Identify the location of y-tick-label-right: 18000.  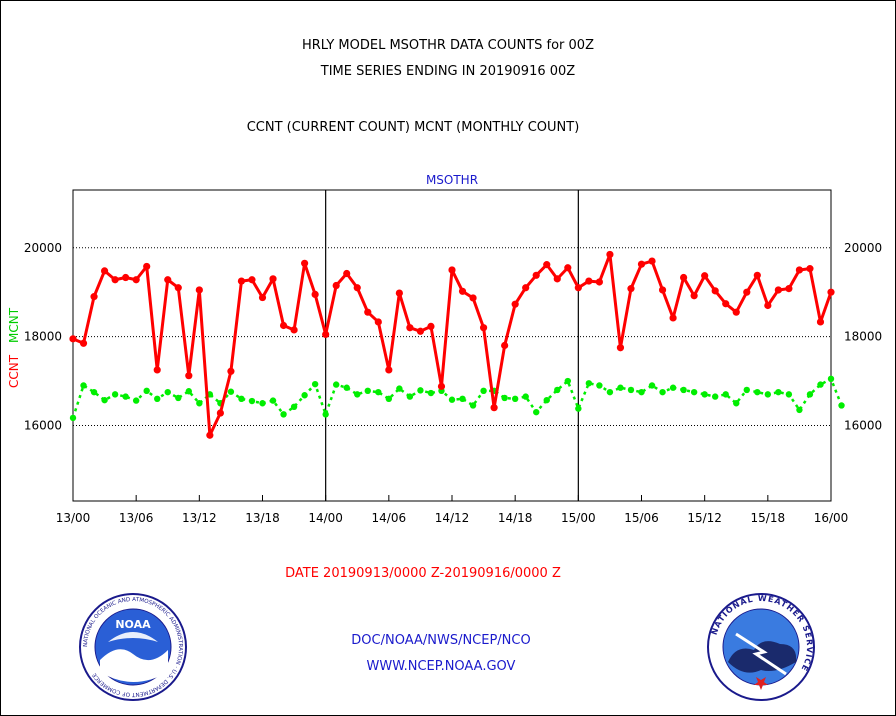
(863, 337).